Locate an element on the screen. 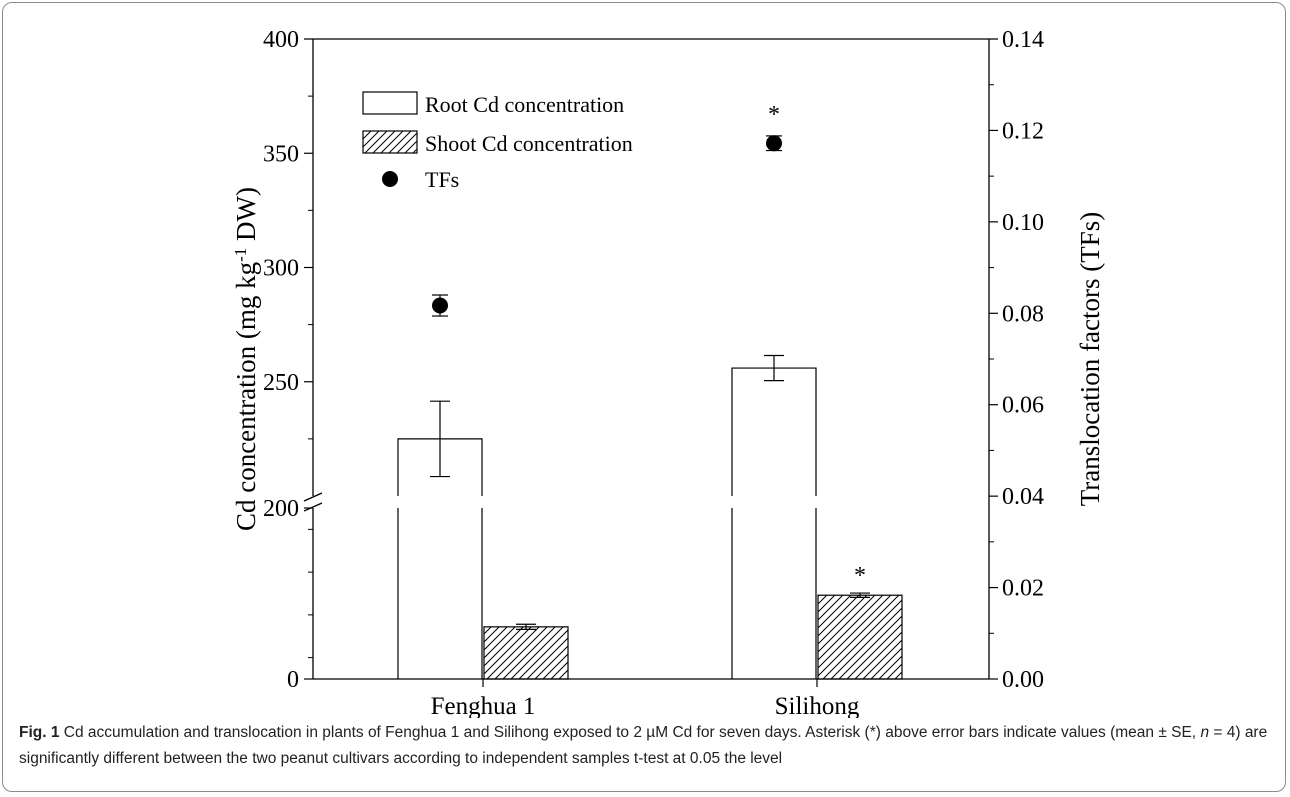 The width and height of the screenshot is (1290, 797). x-tick-label-fenghua-1: Fenghua 1 is located at coordinates (483, 705).